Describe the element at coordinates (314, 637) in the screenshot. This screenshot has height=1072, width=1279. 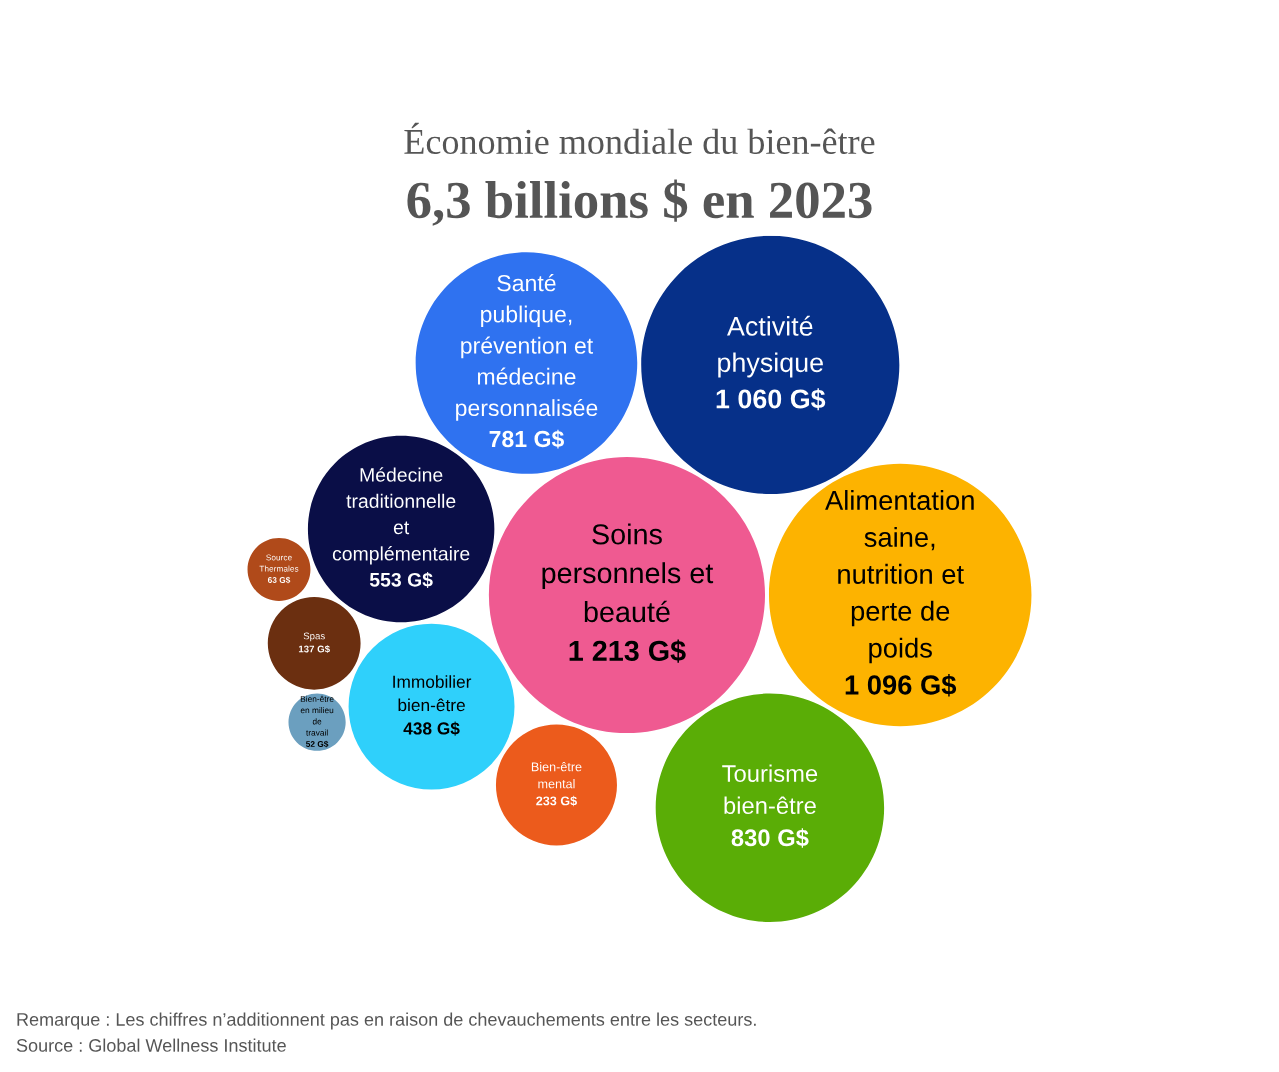
I see `category-label: Spas` at that location.